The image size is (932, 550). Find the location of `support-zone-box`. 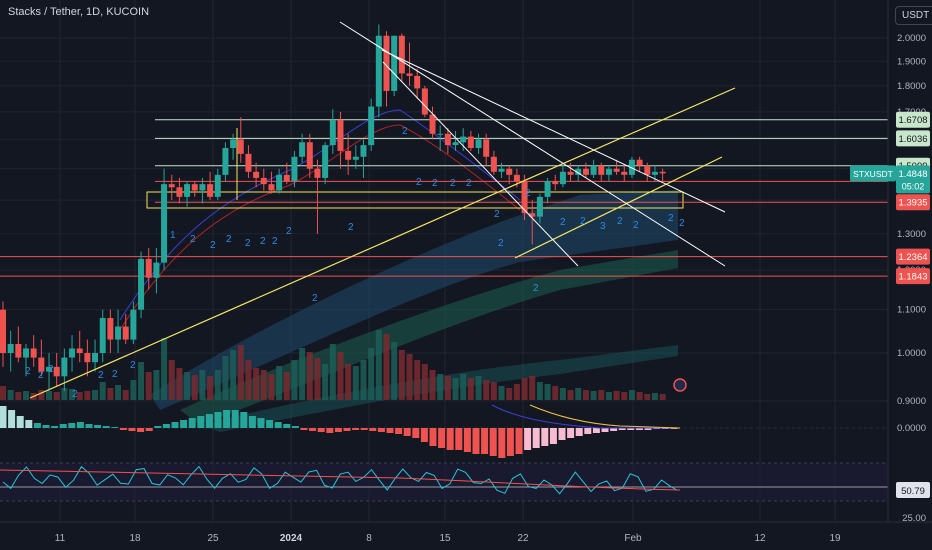

support-zone-box is located at coordinates (415, 200).